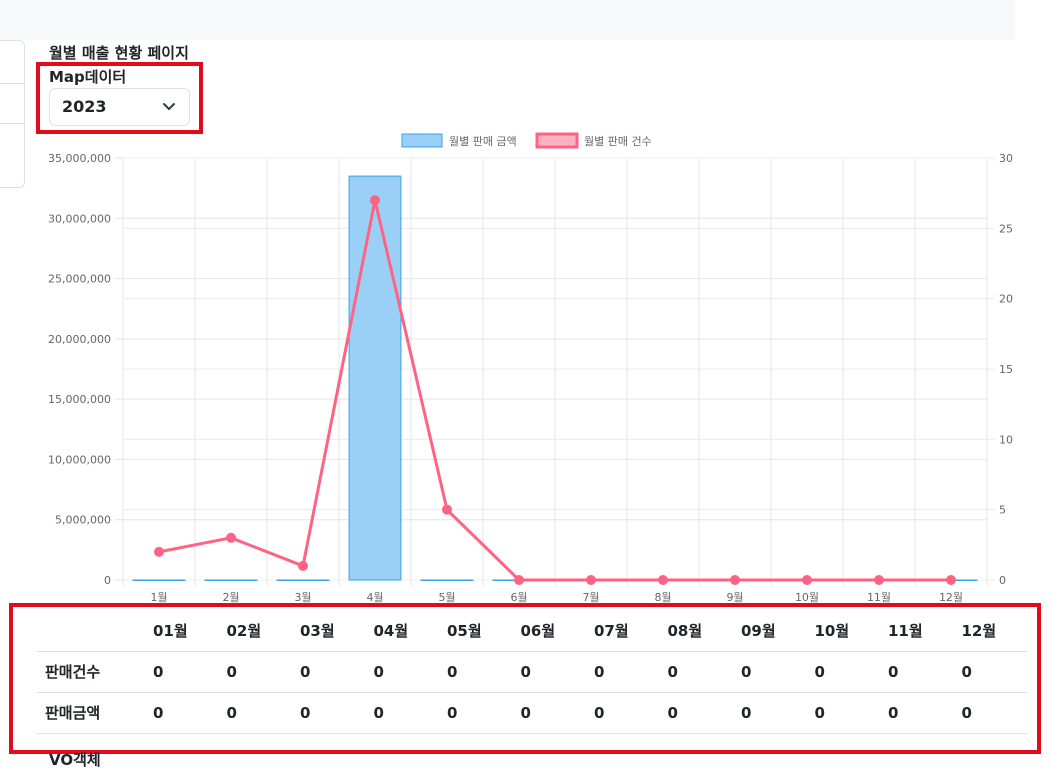 The image size is (1051, 775). I want to click on chart-legend: 월별 판매 금액 월별 판매 건수, so click(526, 140).